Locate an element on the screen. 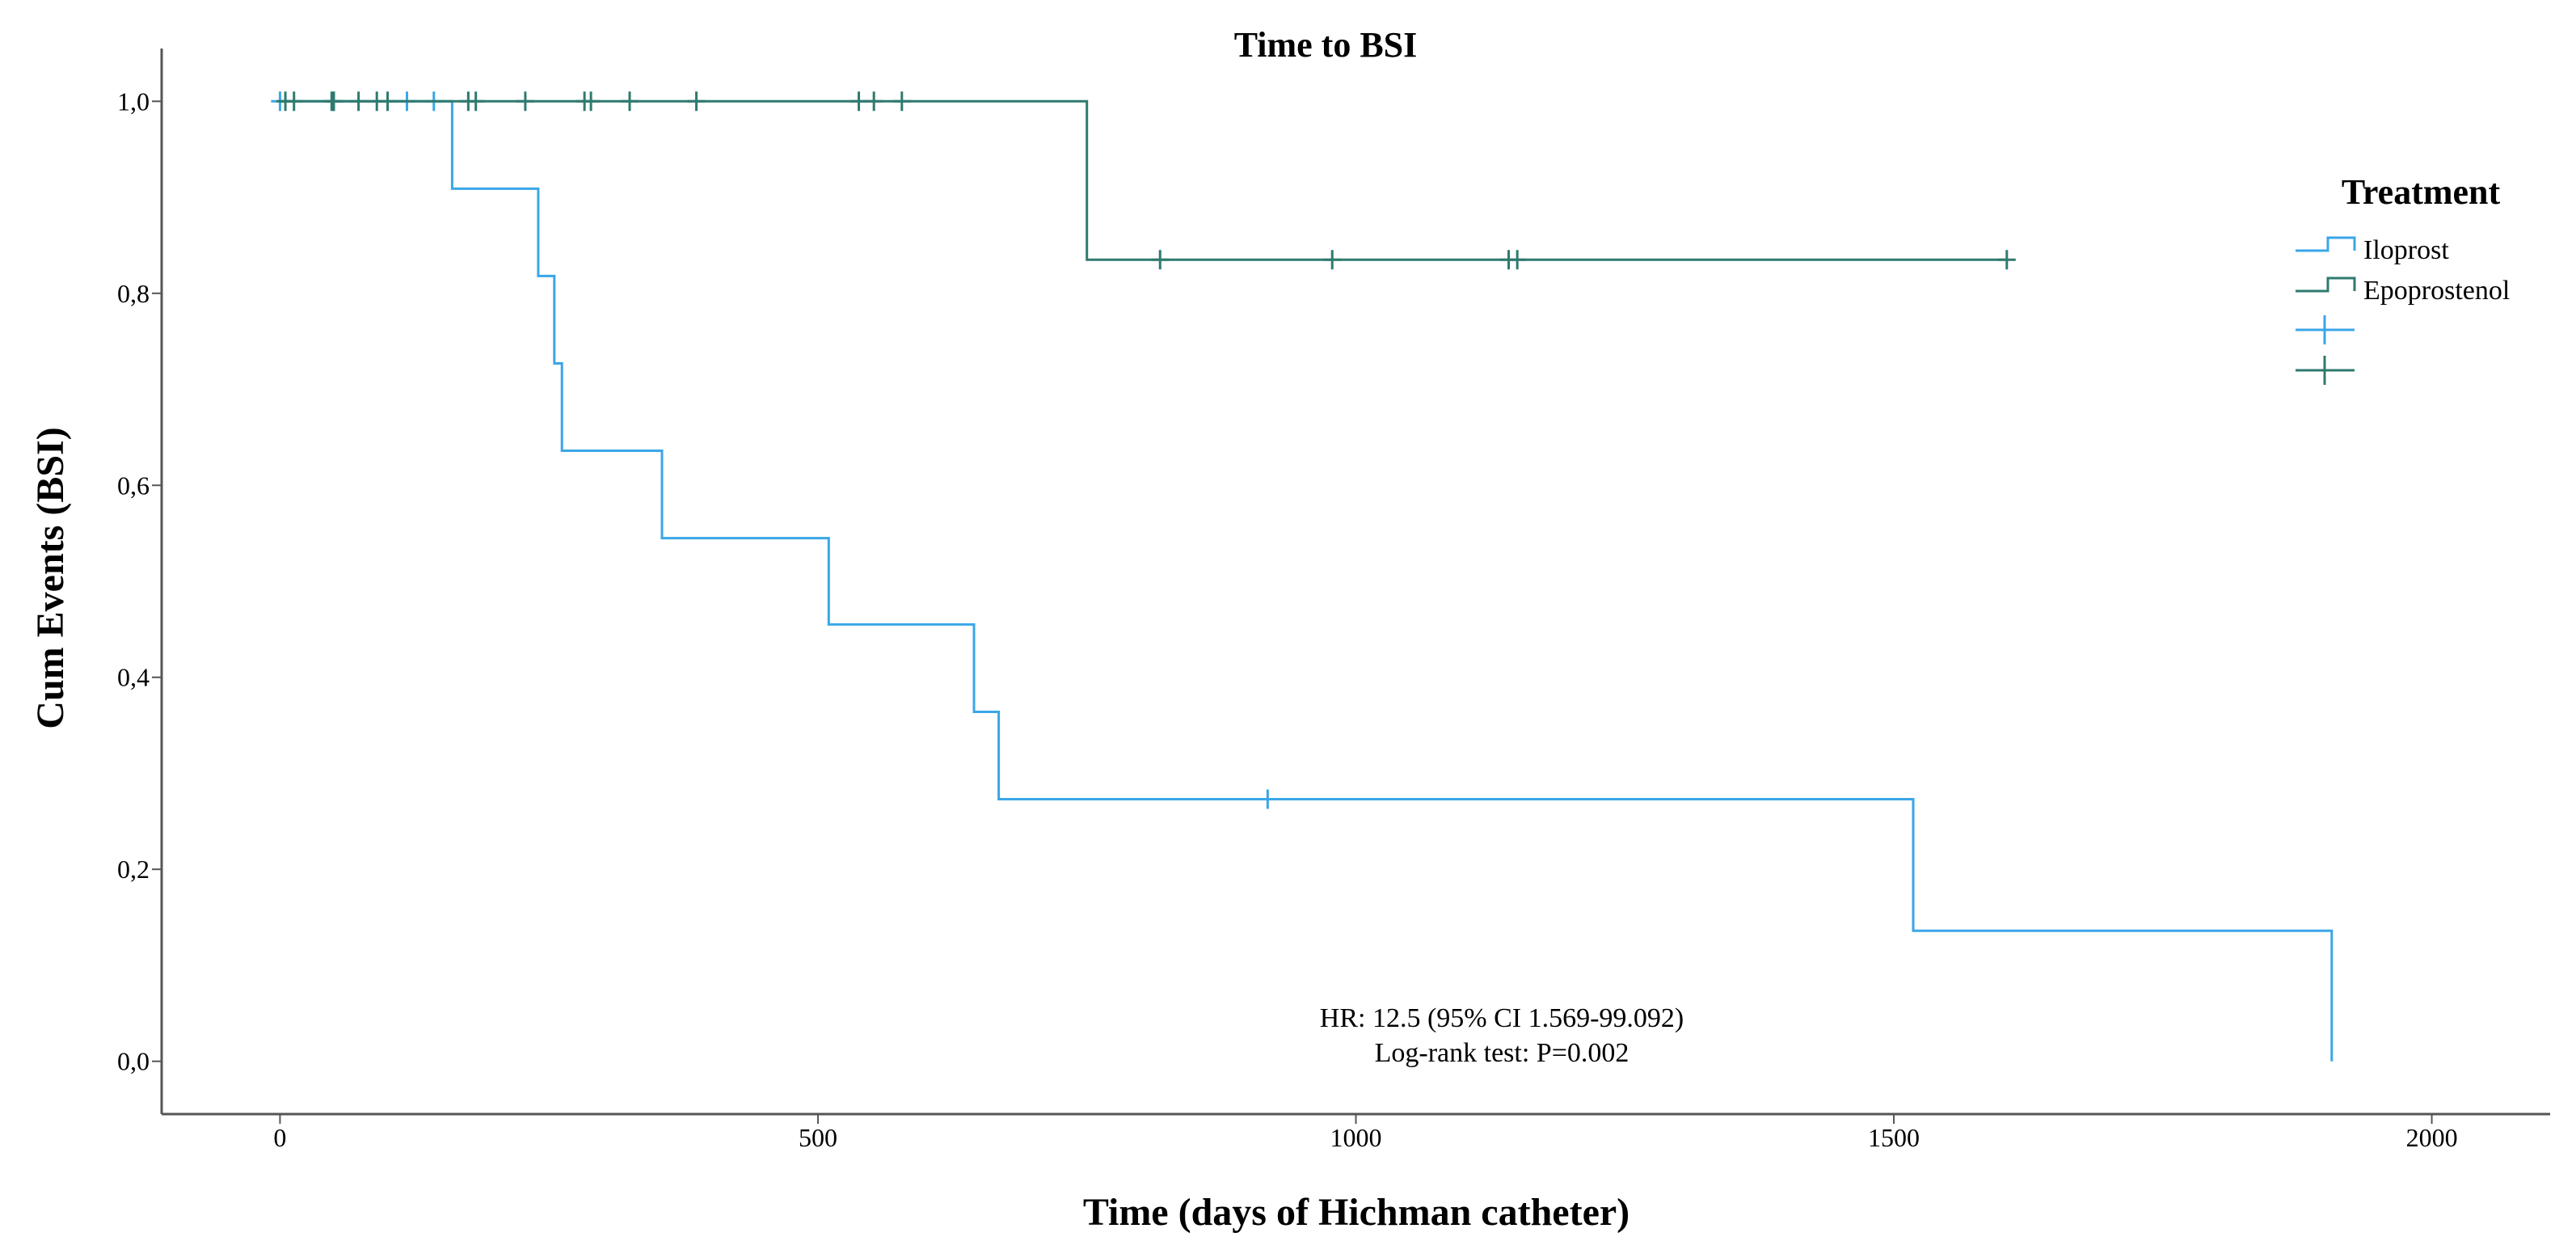 The image size is (2576, 1258). x-tick-label: 0 is located at coordinates (279, 1137).